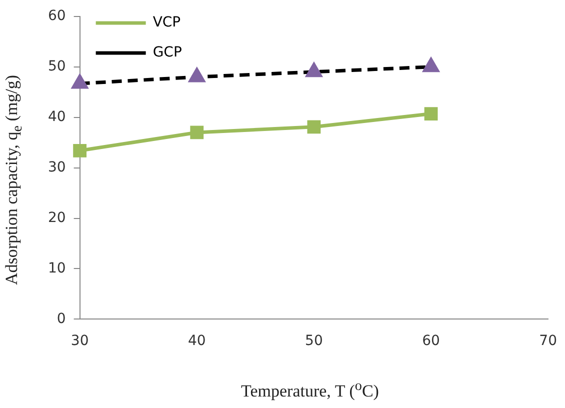 This screenshot has height=408, width=565. I want to click on y-tick-label: 40, so click(57, 116).